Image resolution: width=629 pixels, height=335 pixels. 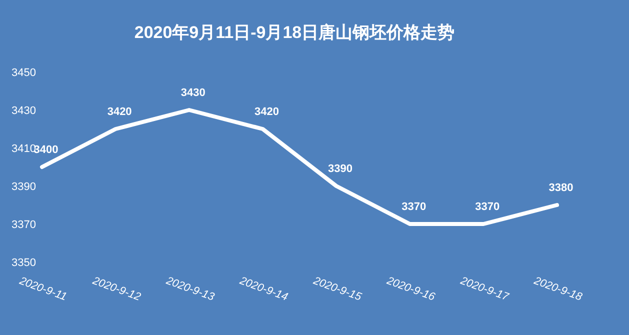 I want to click on y-tick-label: 3370, so click(x=24, y=225).